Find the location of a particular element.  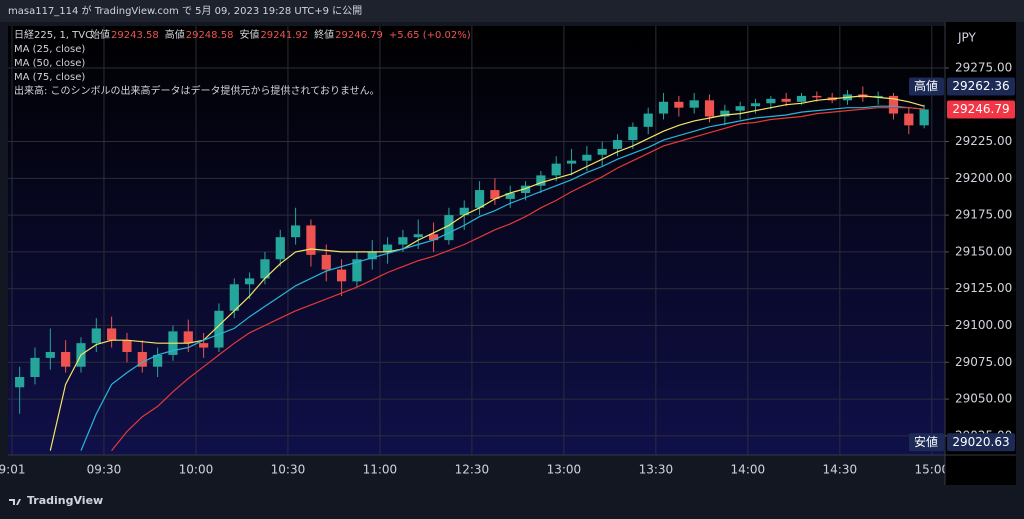

ohlc-value: 29246.79 is located at coordinates (359, 35).